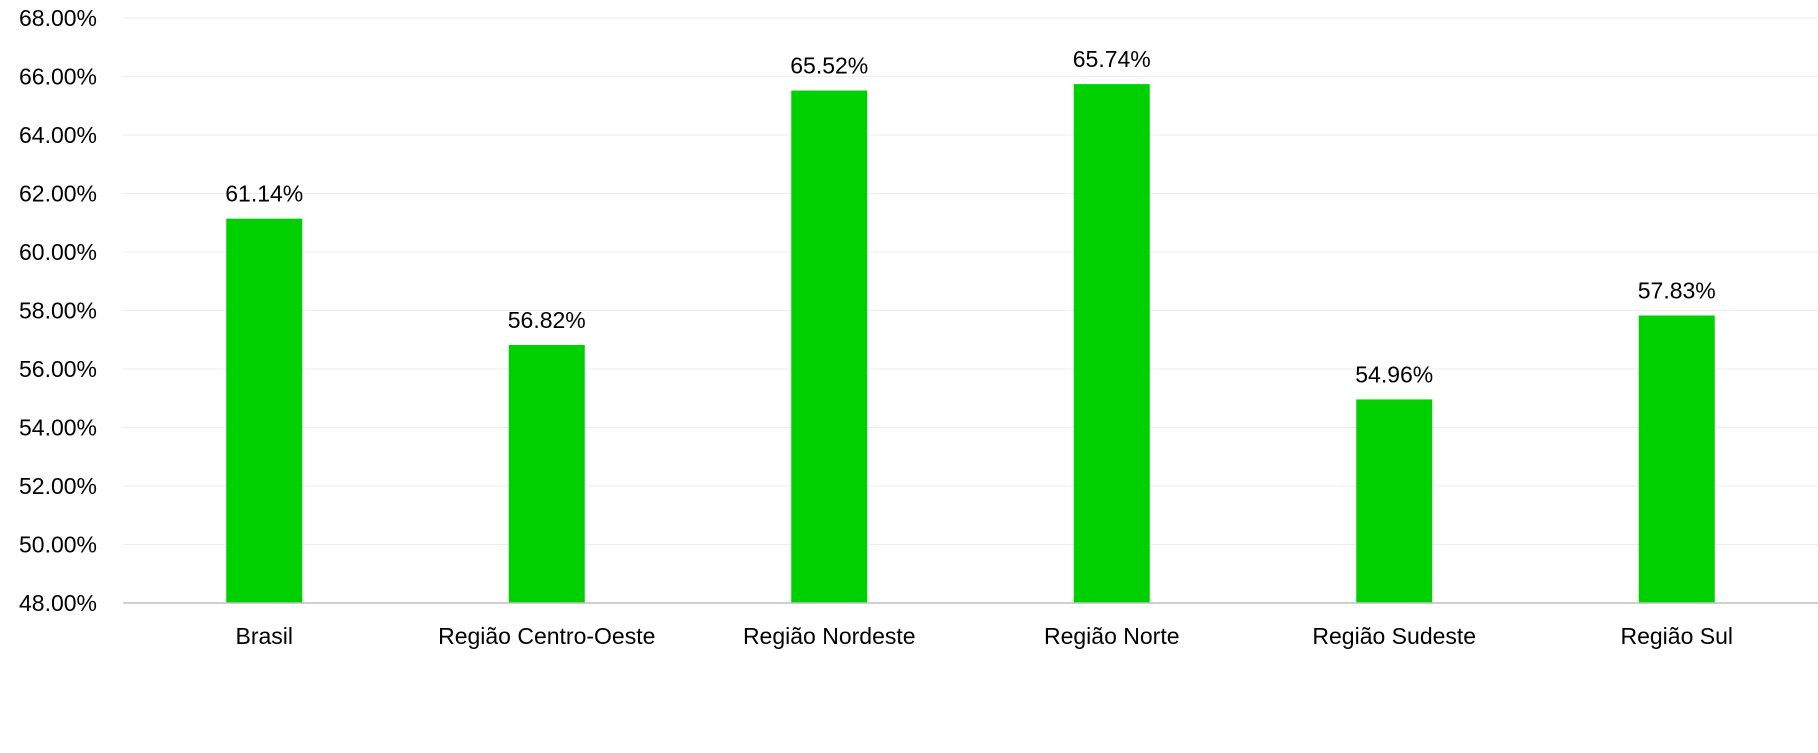  I want to click on x-category-label: Região Sudeste, so click(1394, 636).